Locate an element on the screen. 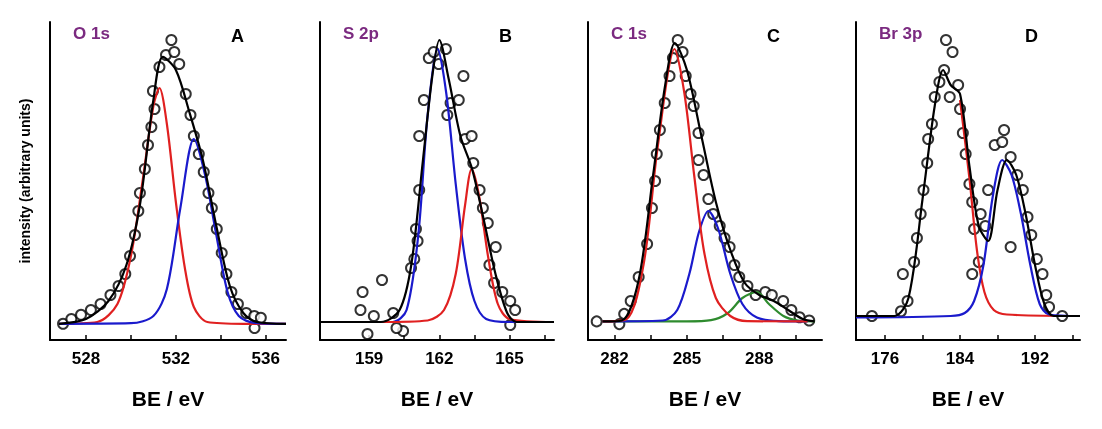 The width and height of the screenshot is (1102, 429). chart-subtitle: C is located at coordinates (773, 36).